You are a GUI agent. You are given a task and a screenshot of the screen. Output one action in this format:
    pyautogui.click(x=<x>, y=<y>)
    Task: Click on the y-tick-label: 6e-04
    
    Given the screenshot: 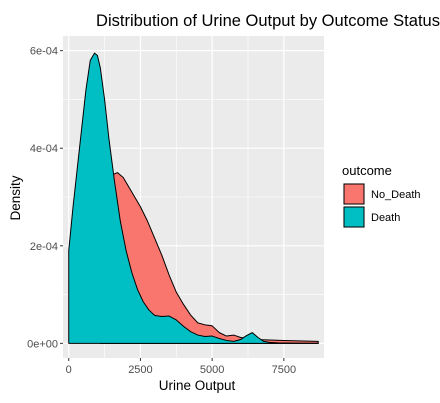 What is the action you would take?
    pyautogui.click(x=44, y=52)
    